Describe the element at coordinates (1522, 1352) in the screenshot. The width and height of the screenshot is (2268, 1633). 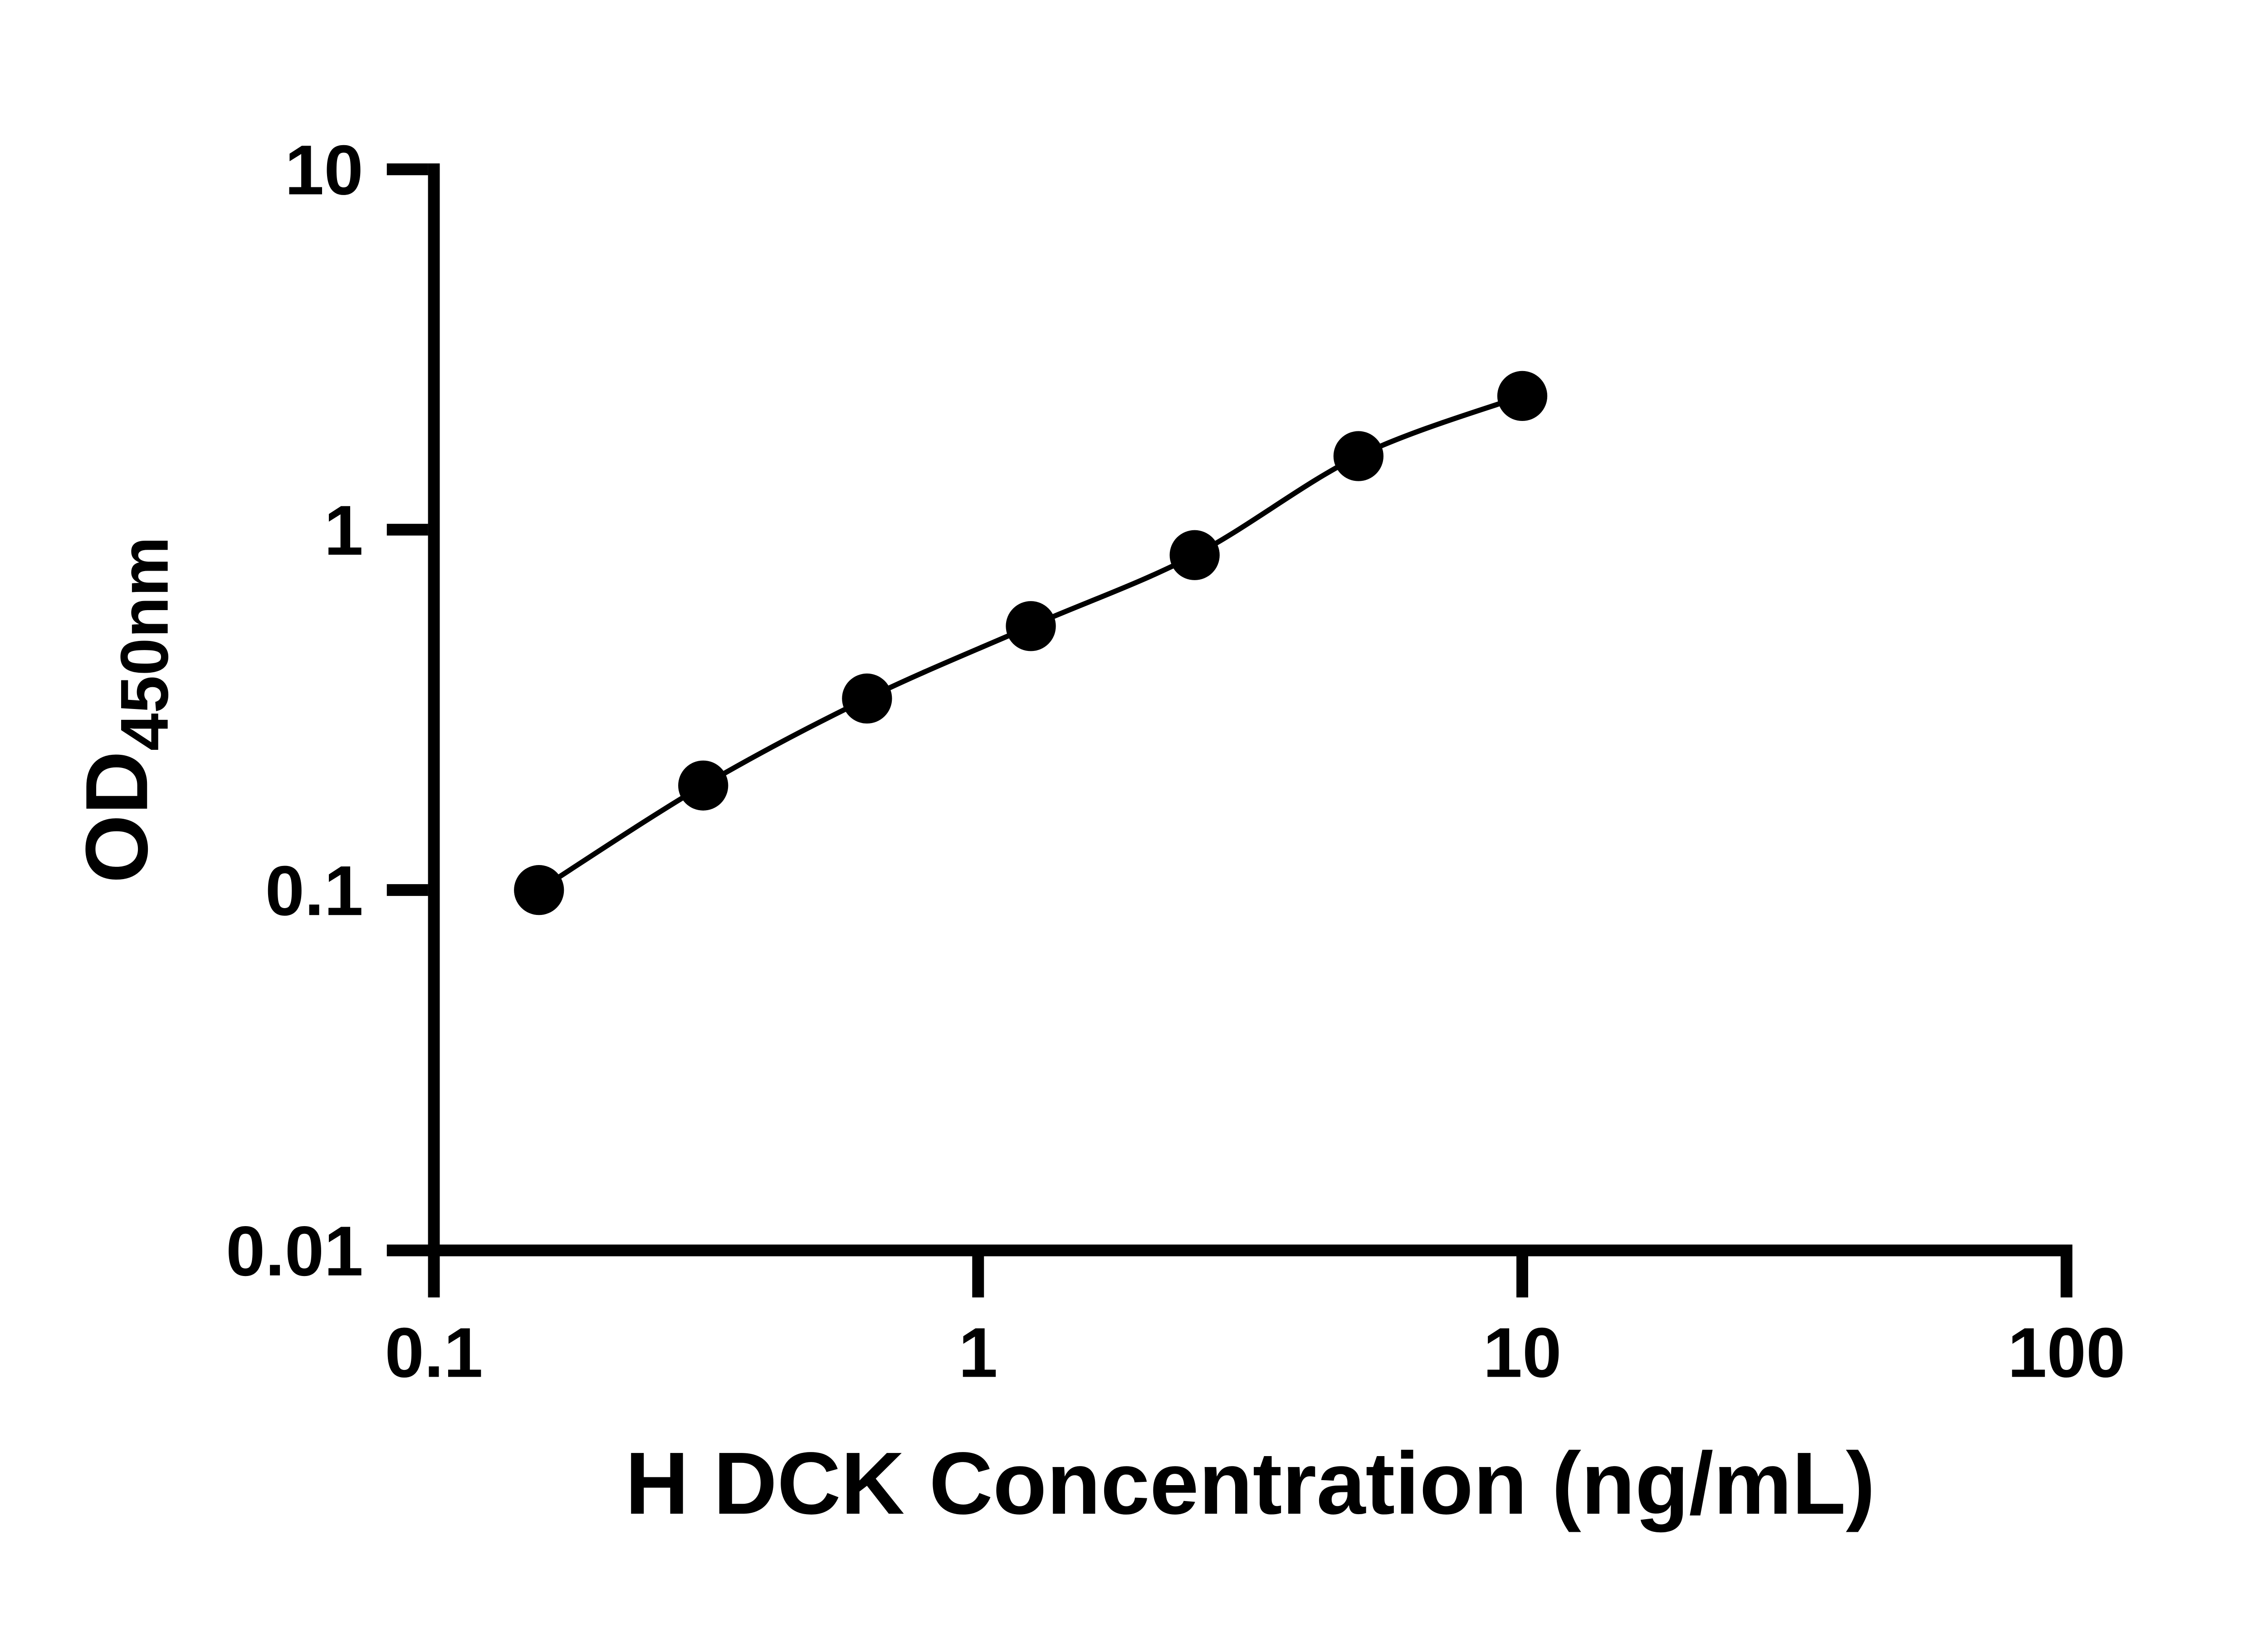
I see `x-tick-label: 10` at that location.